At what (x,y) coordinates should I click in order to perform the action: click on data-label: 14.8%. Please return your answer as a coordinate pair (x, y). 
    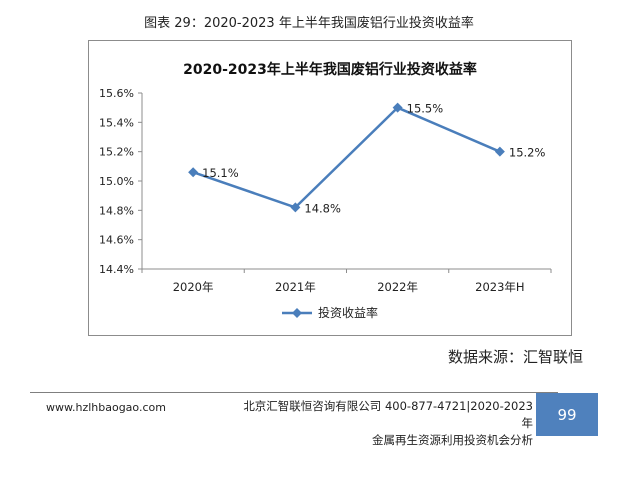
    Looking at the image, I should click on (322, 208).